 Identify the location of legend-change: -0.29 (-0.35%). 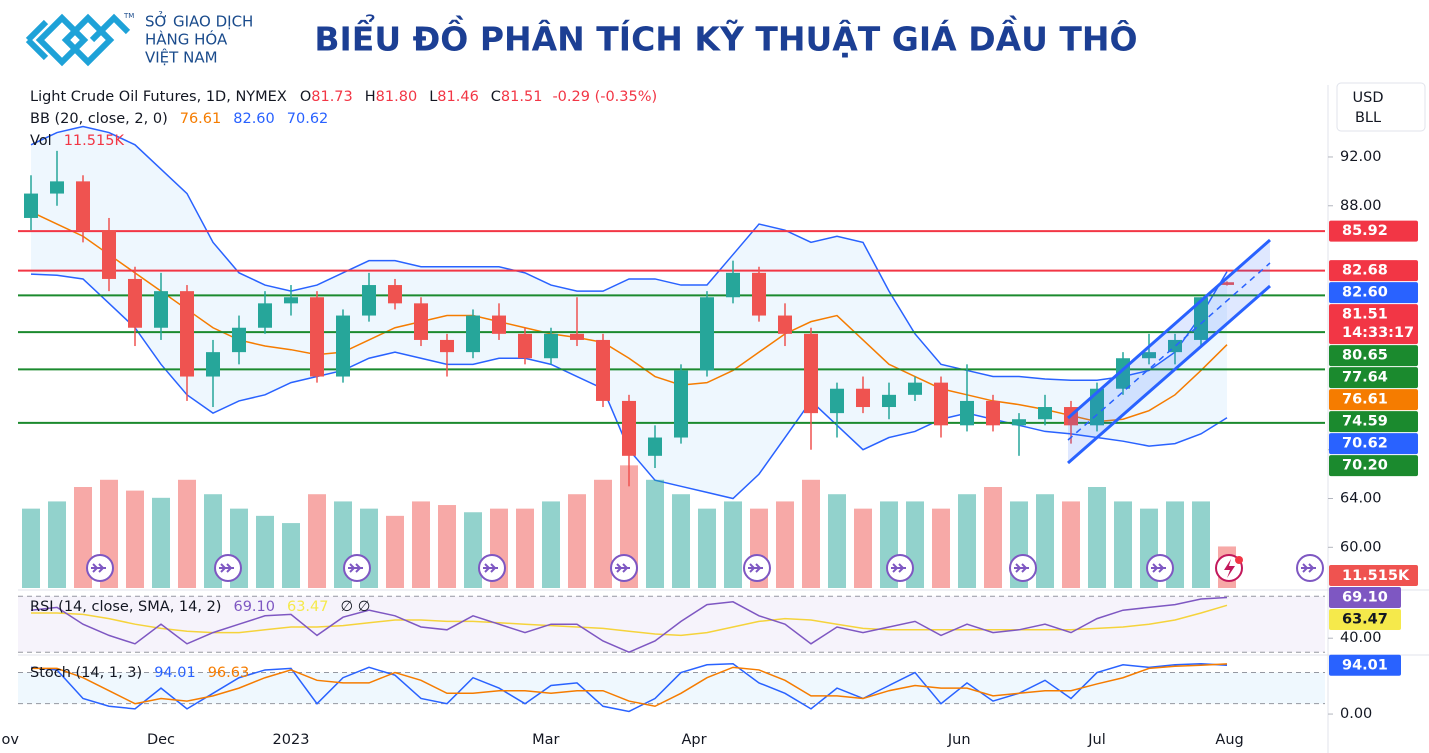
(604, 97).